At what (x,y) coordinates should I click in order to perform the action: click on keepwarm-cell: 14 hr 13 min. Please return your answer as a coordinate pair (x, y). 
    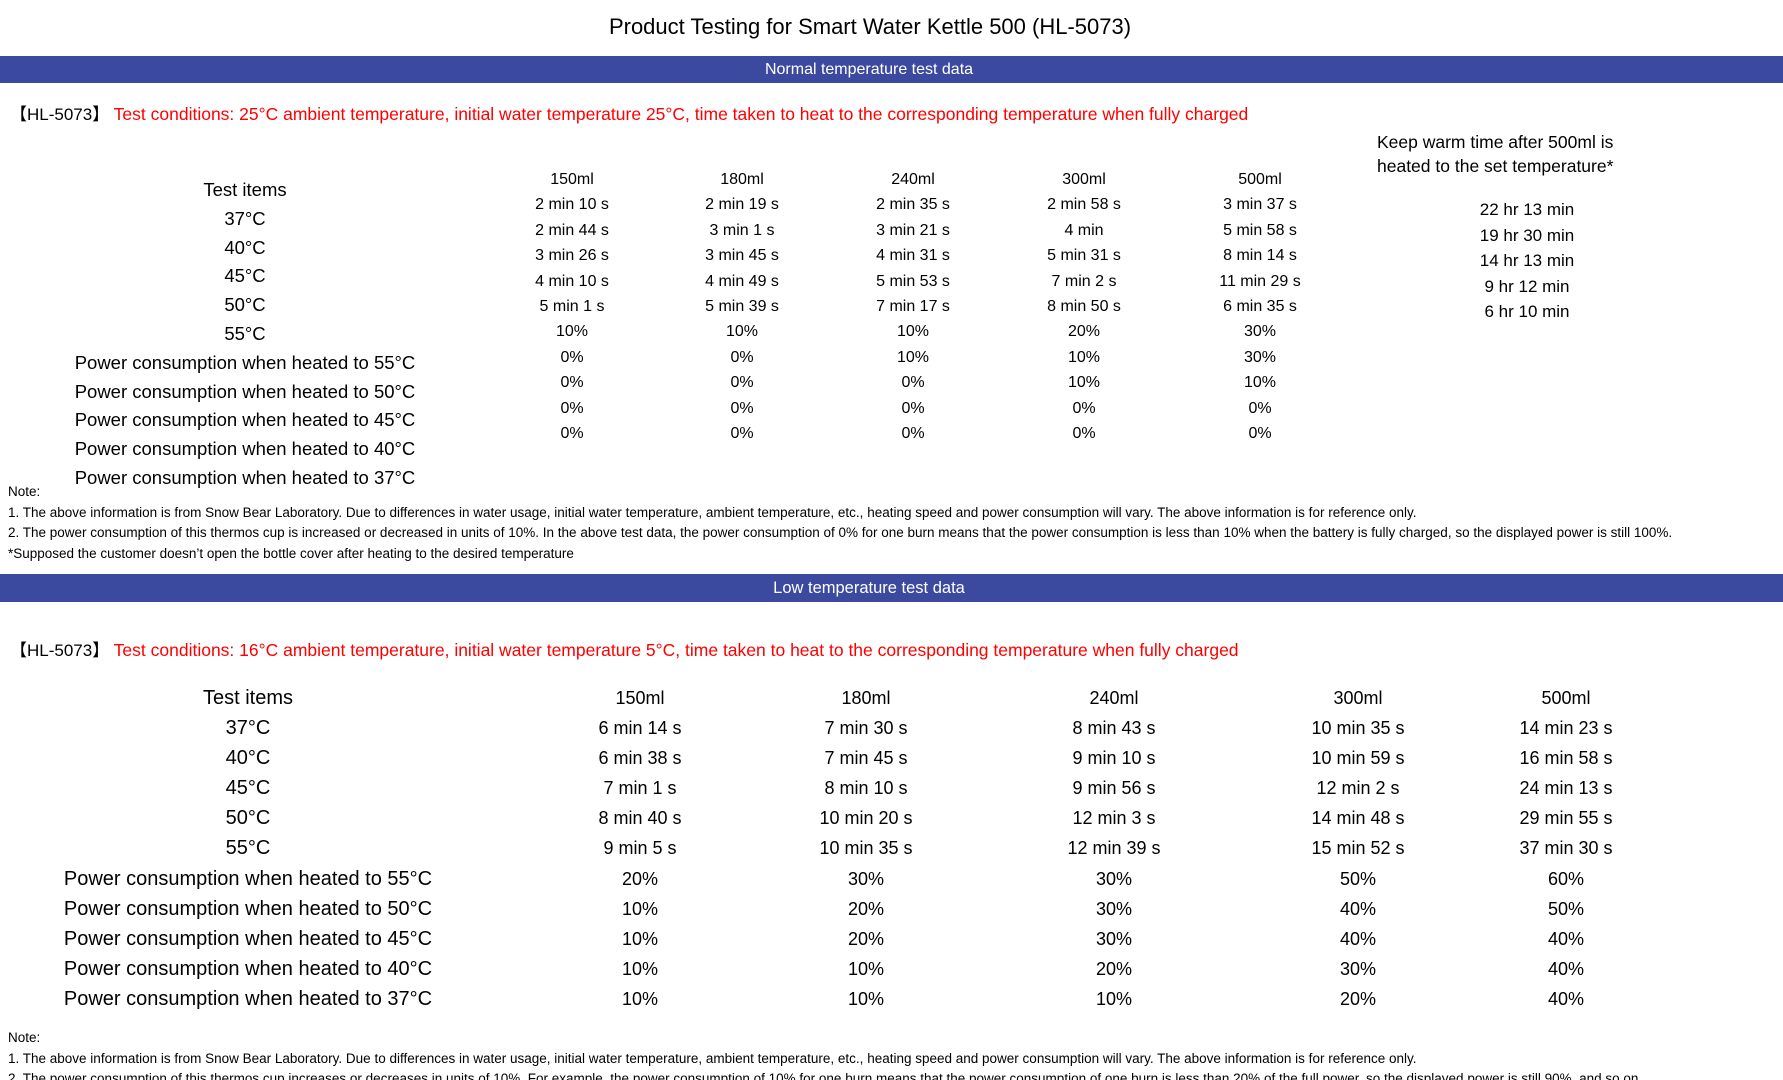
    Looking at the image, I should click on (1527, 260).